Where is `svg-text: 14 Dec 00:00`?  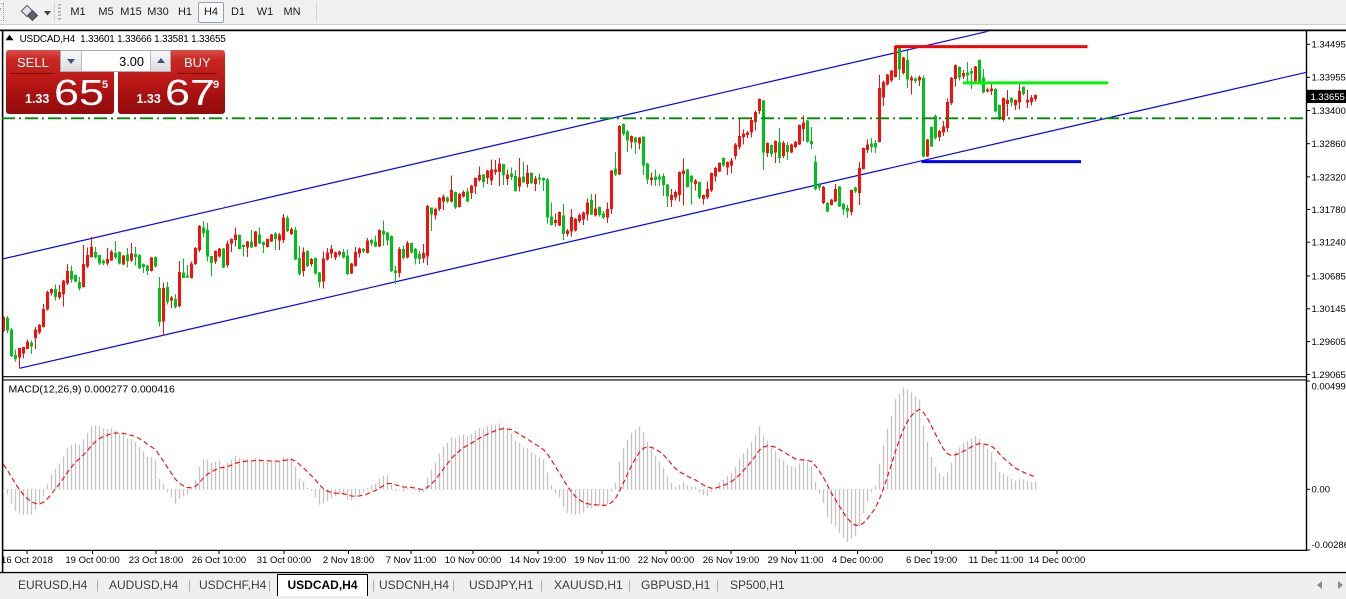 svg-text: 14 Dec 00:00 is located at coordinates (1057, 560).